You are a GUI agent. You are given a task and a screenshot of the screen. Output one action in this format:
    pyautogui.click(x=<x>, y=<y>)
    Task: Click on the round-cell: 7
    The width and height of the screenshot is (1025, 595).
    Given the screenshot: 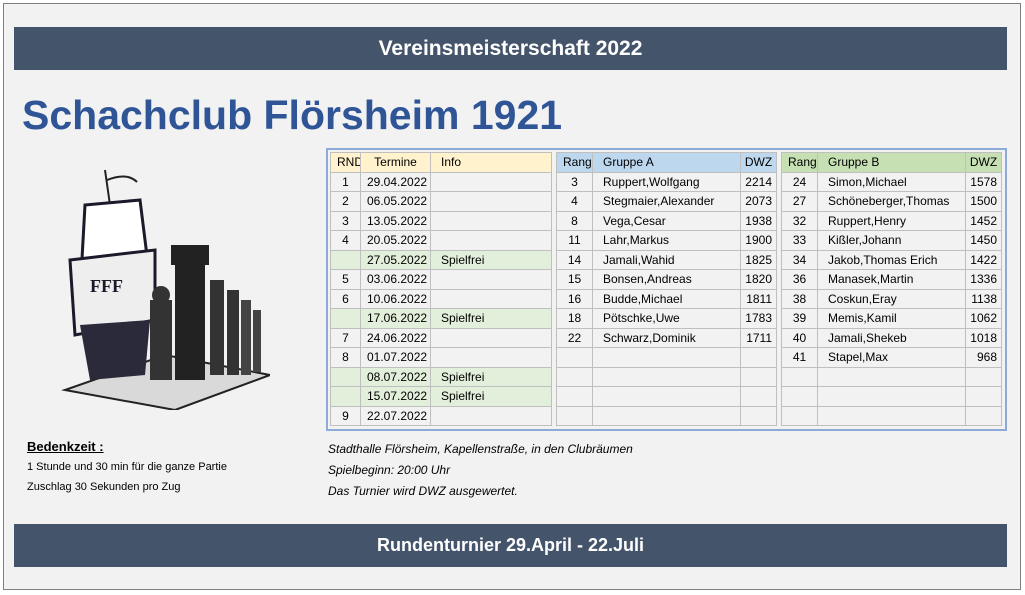 What is the action you would take?
    pyautogui.click(x=345, y=337)
    